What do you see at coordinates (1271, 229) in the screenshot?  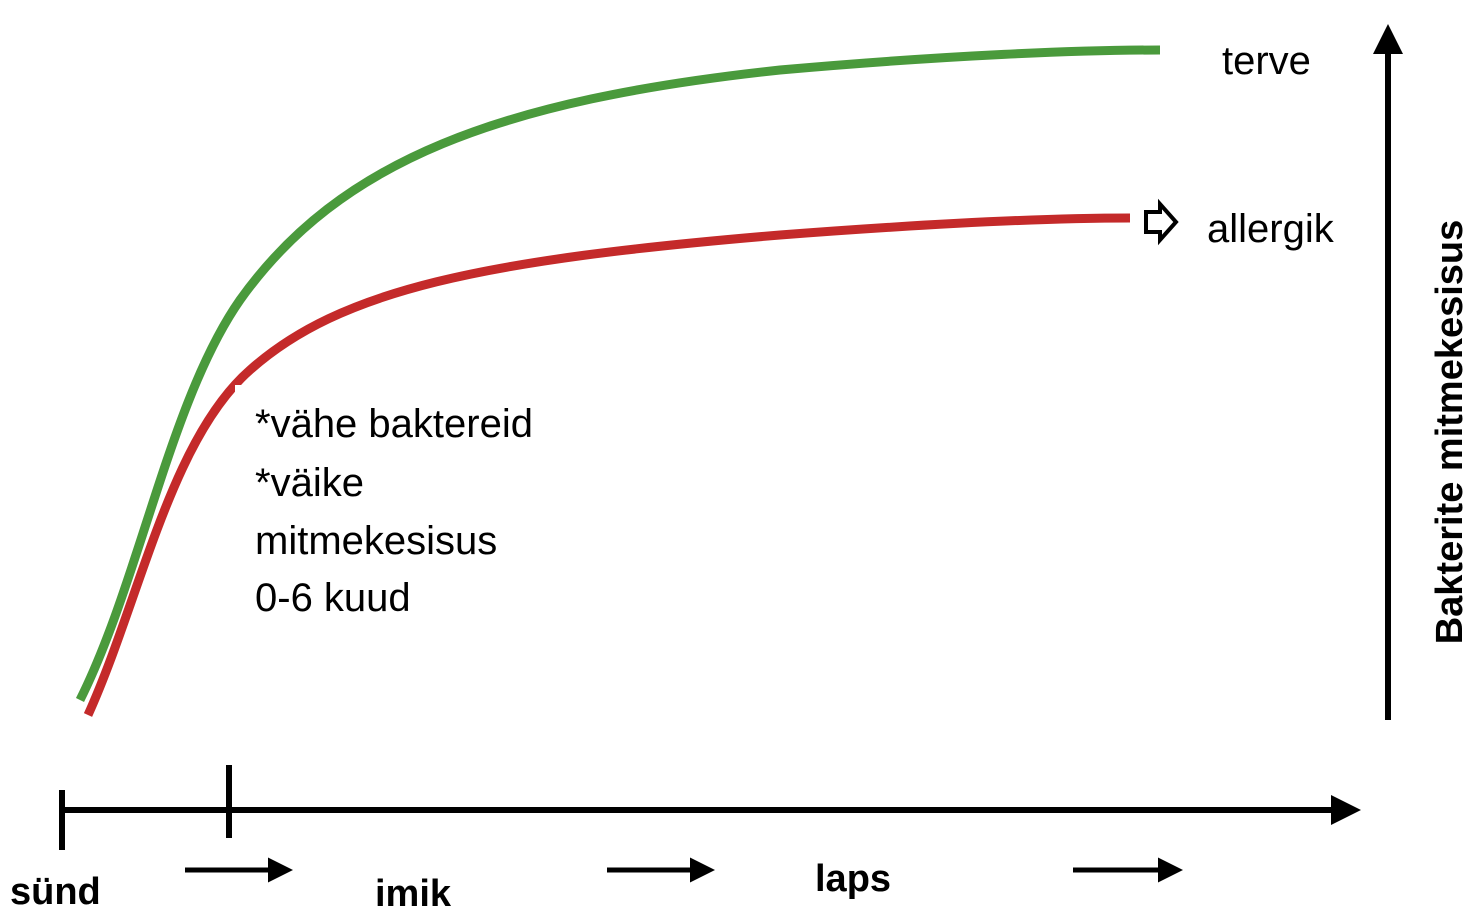 I see `curve-label: allergik` at bounding box center [1271, 229].